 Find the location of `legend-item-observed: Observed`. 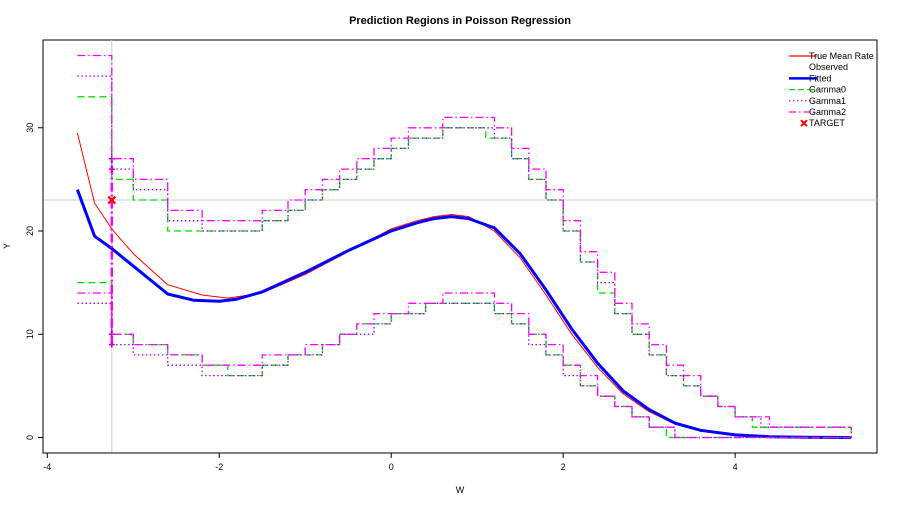

legend-item-observed: Observed is located at coordinates (828, 67).